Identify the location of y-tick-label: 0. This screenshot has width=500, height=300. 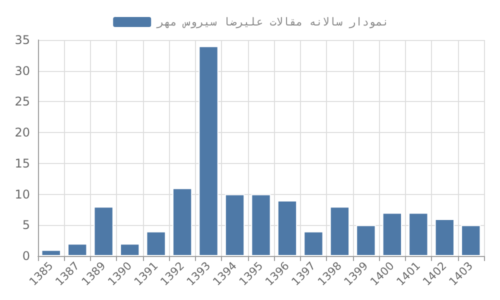
(26, 256).